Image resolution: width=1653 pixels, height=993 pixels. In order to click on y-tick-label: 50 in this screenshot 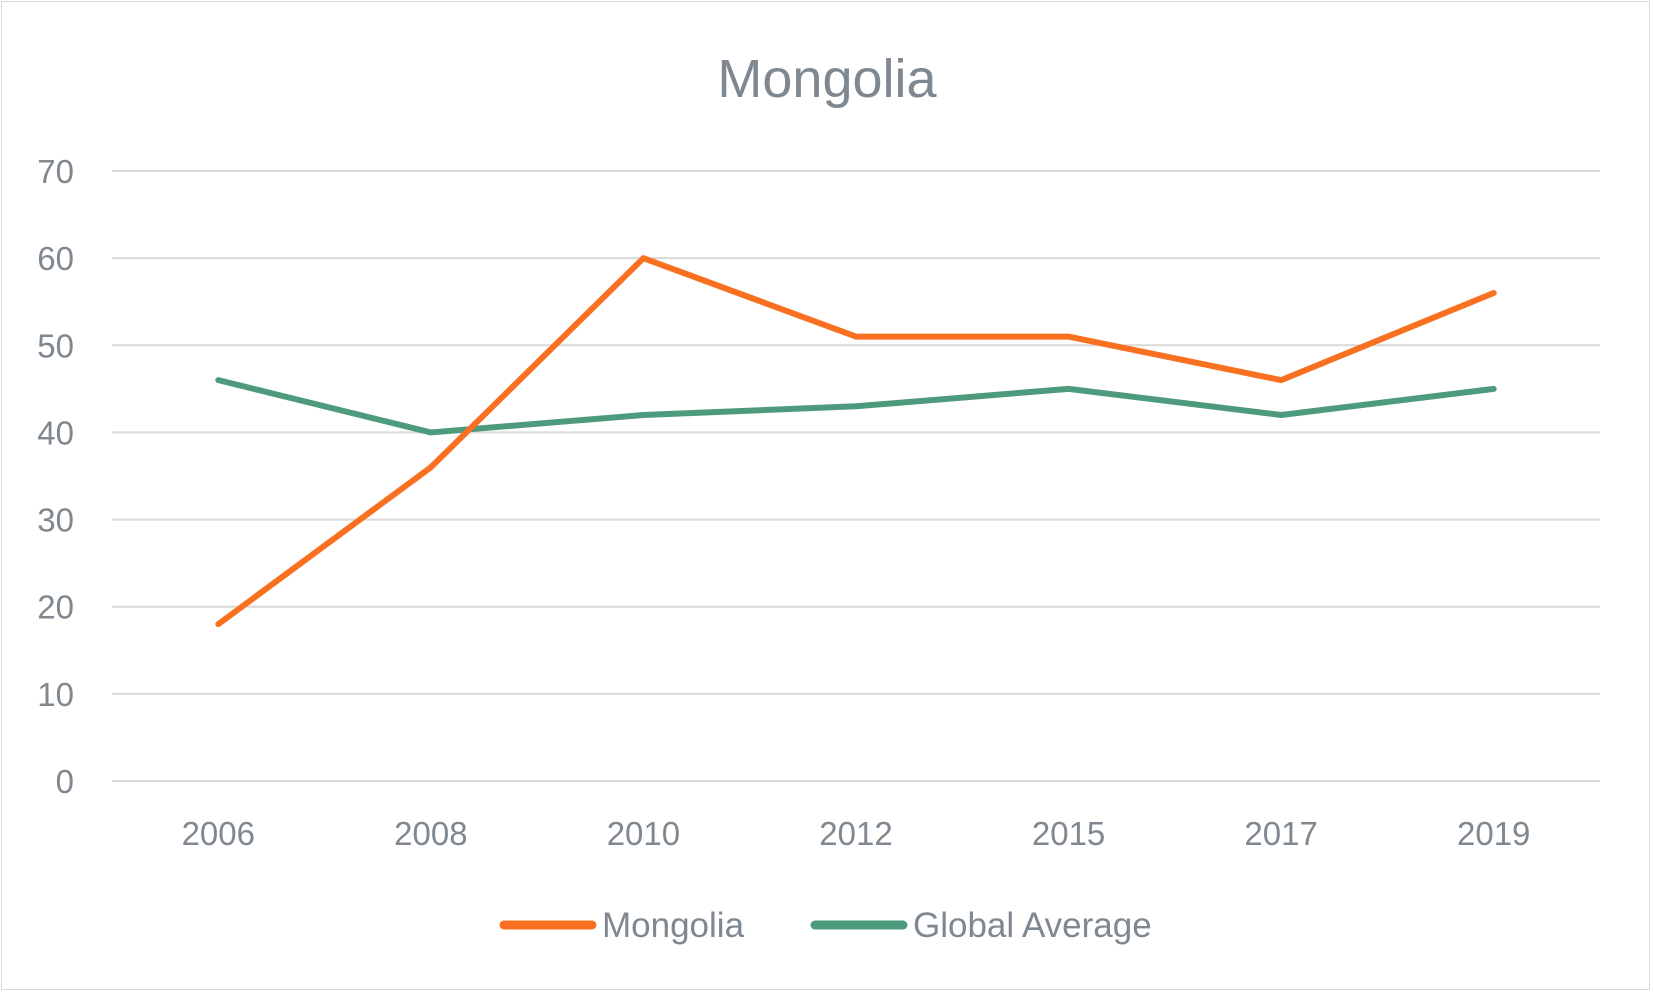, I will do `click(55, 345)`.